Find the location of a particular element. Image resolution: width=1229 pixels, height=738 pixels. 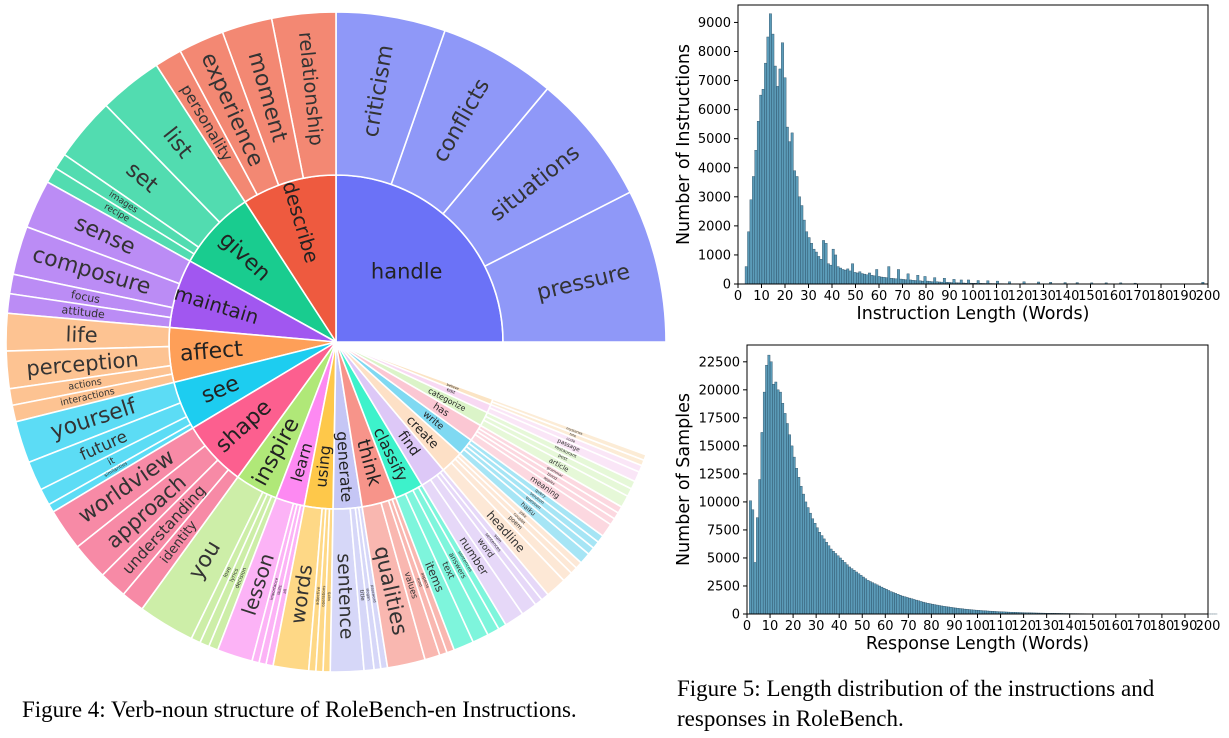

instruction-hist-ytick-label: 6000 is located at coordinates (714, 110).